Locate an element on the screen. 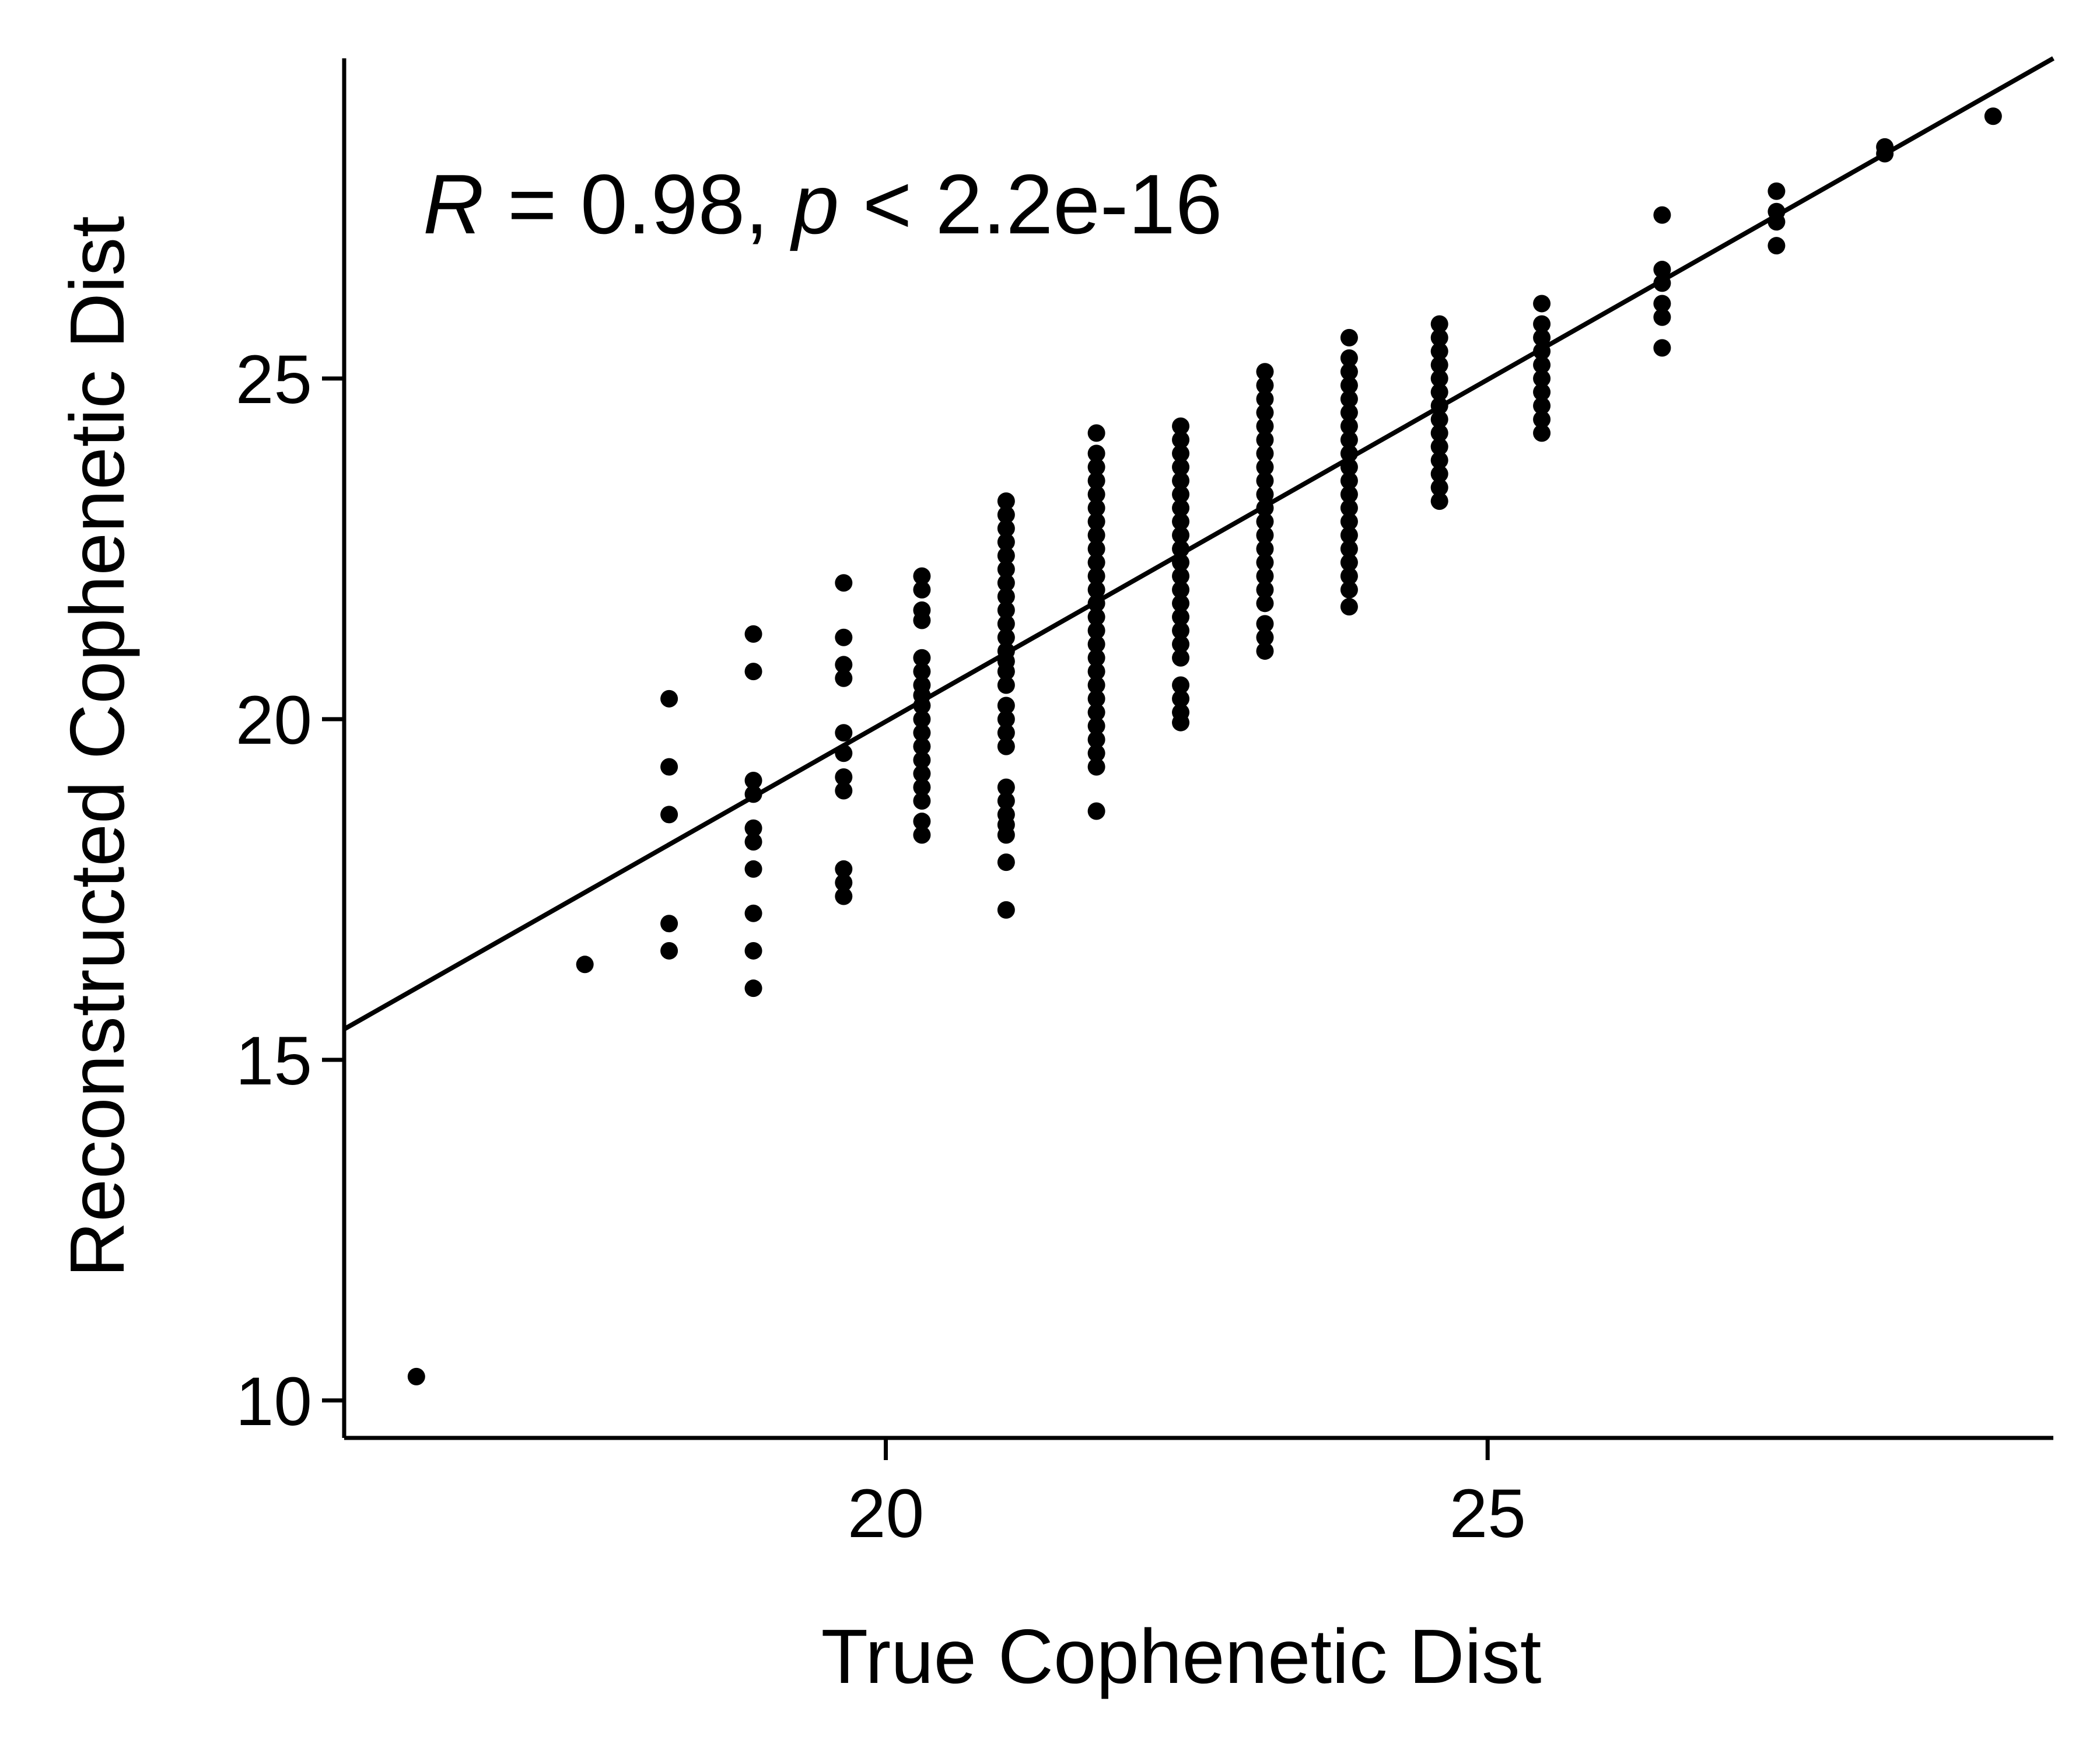 This screenshot has height=1750, width=2100. y-tick-label: 20 is located at coordinates (274, 720).